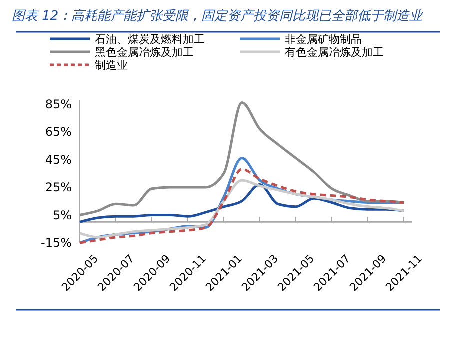  I want to click on legend-label: 制造业, so click(111, 65).